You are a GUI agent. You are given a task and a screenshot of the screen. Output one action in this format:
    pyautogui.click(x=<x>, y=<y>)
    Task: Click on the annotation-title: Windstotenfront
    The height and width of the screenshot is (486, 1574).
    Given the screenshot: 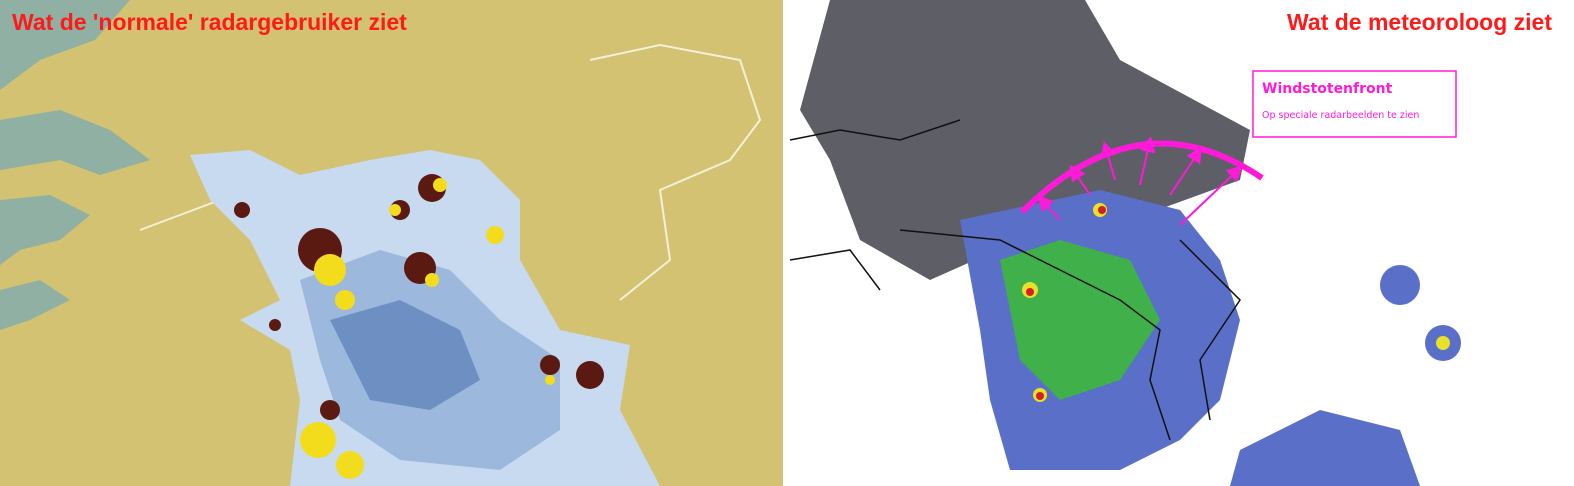 What is the action you would take?
    pyautogui.click(x=1327, y=89)
    